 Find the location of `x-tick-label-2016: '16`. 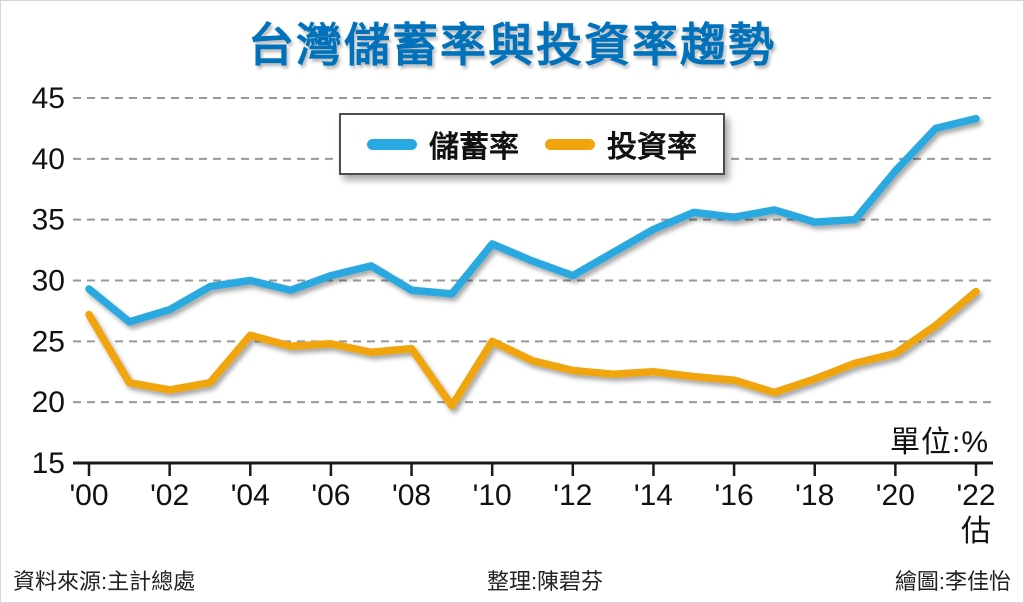

x-tick-label-2016: '16 is located at coordinates (734, 495).